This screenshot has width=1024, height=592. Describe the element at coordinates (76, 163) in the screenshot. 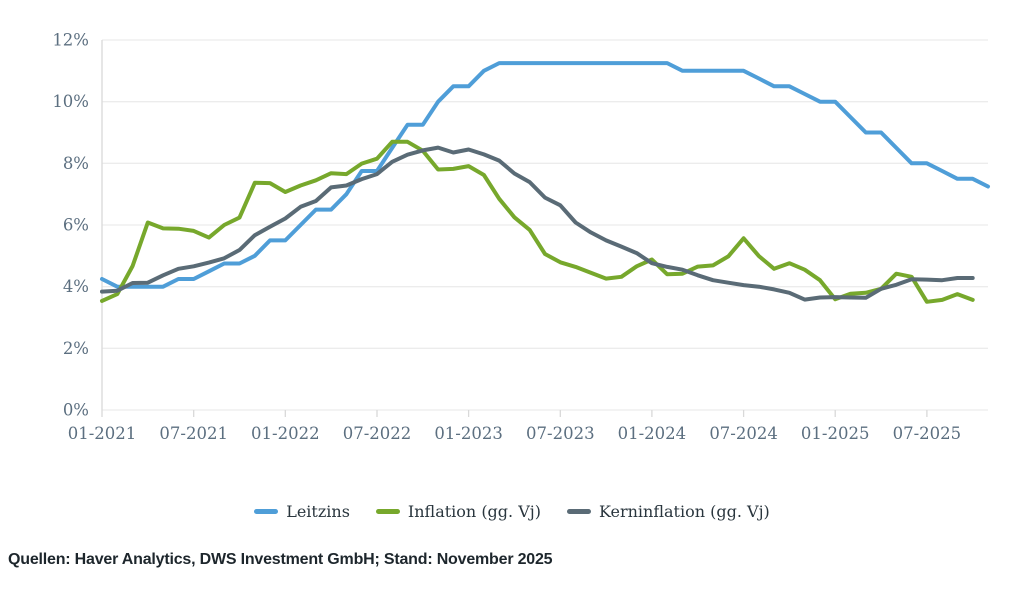

I see `svg-text: 8%` at that location.